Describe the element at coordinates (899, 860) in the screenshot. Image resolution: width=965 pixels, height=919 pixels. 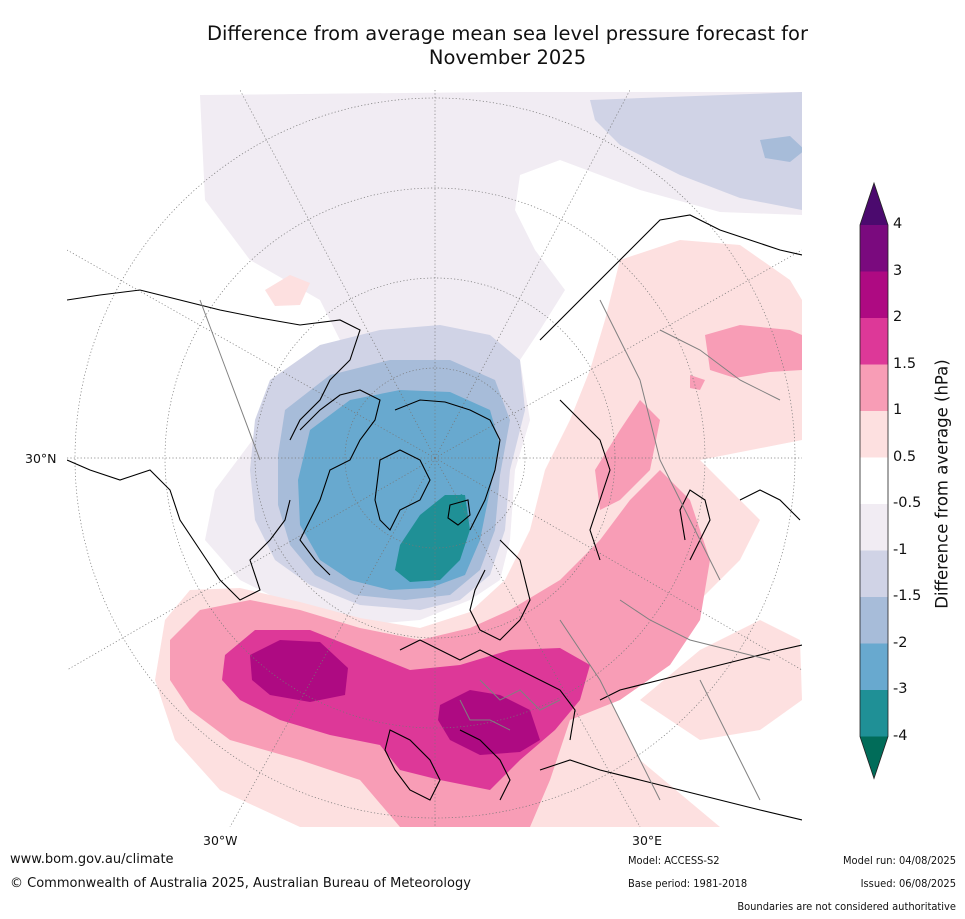
I see `model-run-date: Model run: 04/08/2025` at that location.